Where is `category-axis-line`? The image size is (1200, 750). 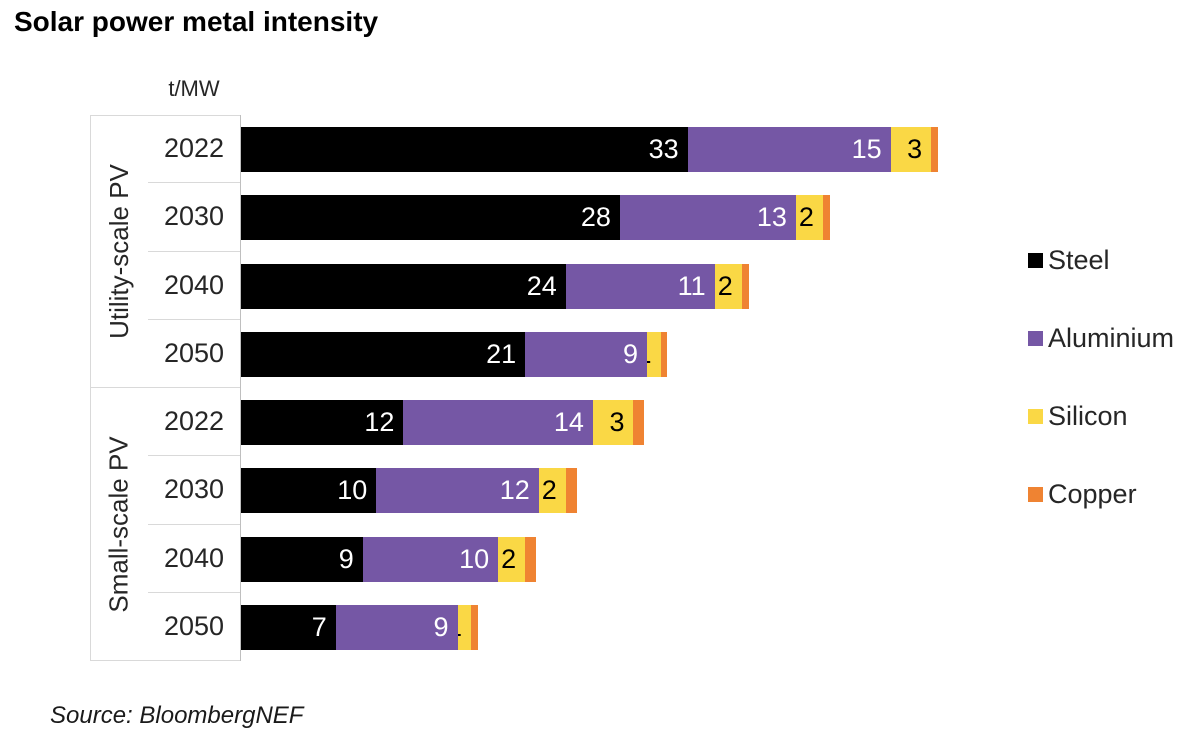 category-axis-line is located at coordinates (240, 388).